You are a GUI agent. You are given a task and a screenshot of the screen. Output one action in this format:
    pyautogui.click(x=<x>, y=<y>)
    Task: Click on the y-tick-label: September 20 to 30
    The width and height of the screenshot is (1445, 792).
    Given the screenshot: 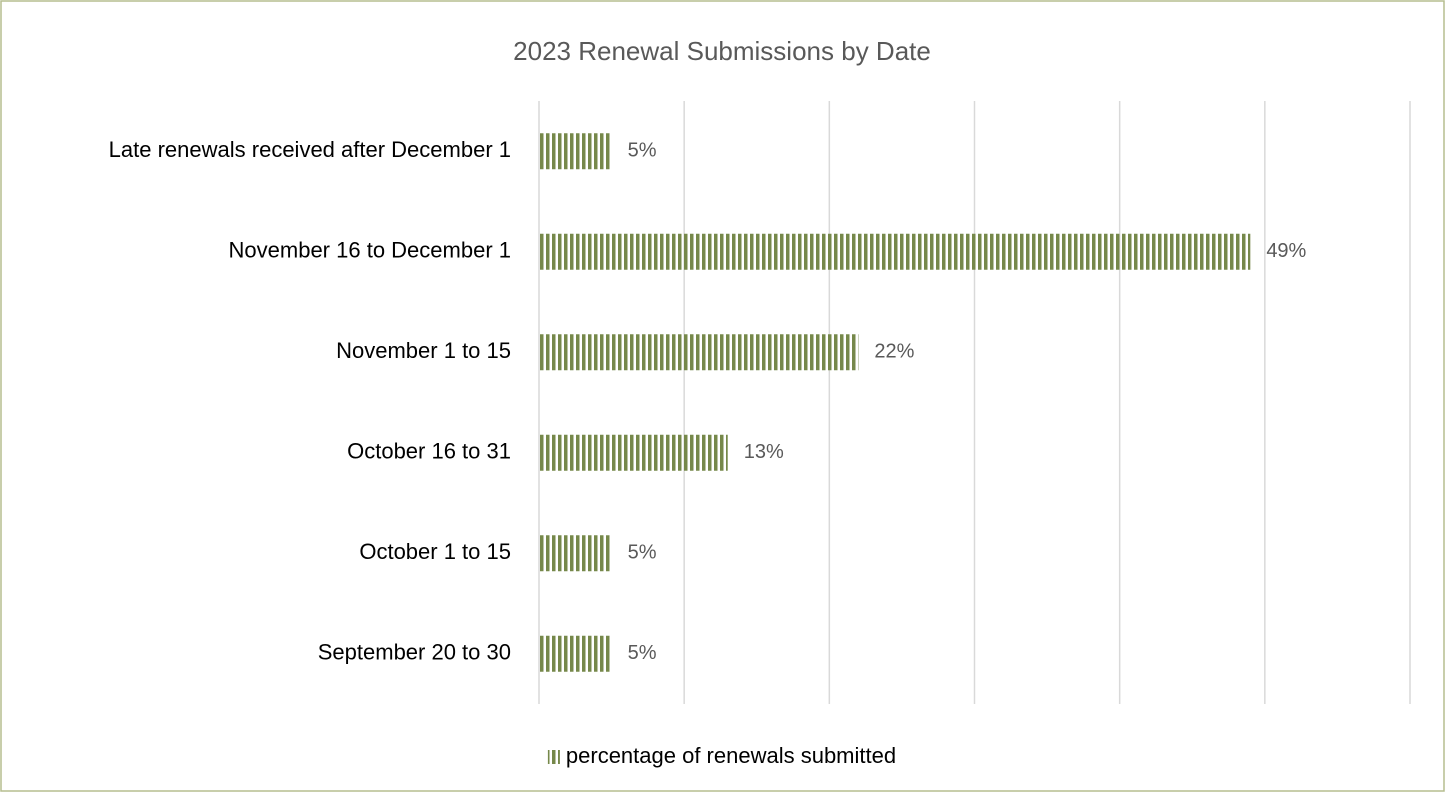 What is the action you would take?
    pyautogui.click(x=414, y=652)
    